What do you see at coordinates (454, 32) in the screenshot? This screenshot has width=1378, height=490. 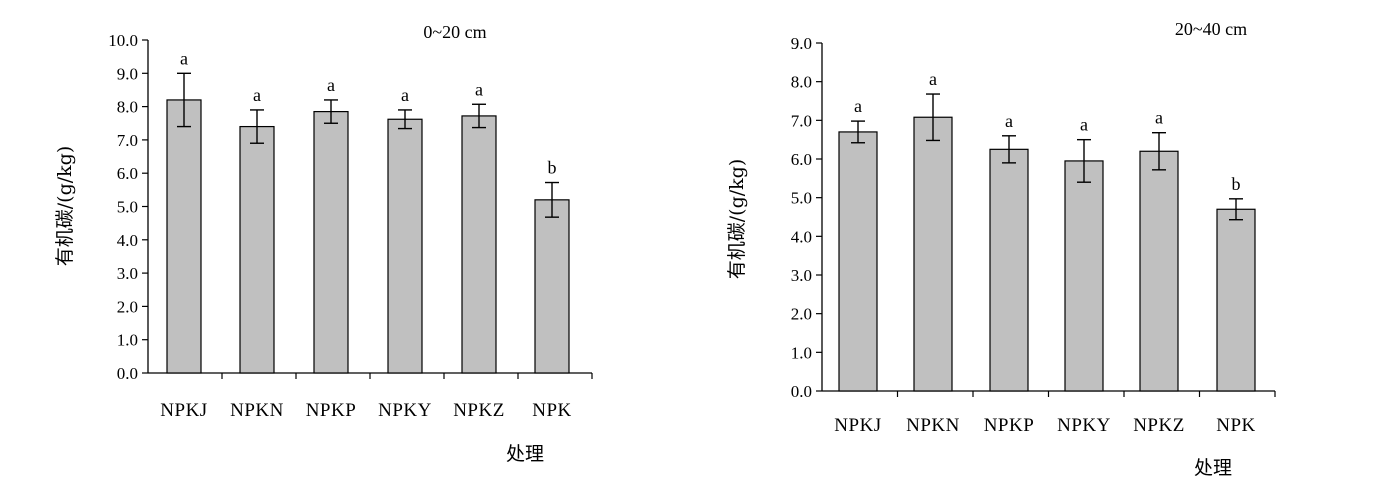 I see `chart-title: 0~20 cm` at bounding box center [454, 32].